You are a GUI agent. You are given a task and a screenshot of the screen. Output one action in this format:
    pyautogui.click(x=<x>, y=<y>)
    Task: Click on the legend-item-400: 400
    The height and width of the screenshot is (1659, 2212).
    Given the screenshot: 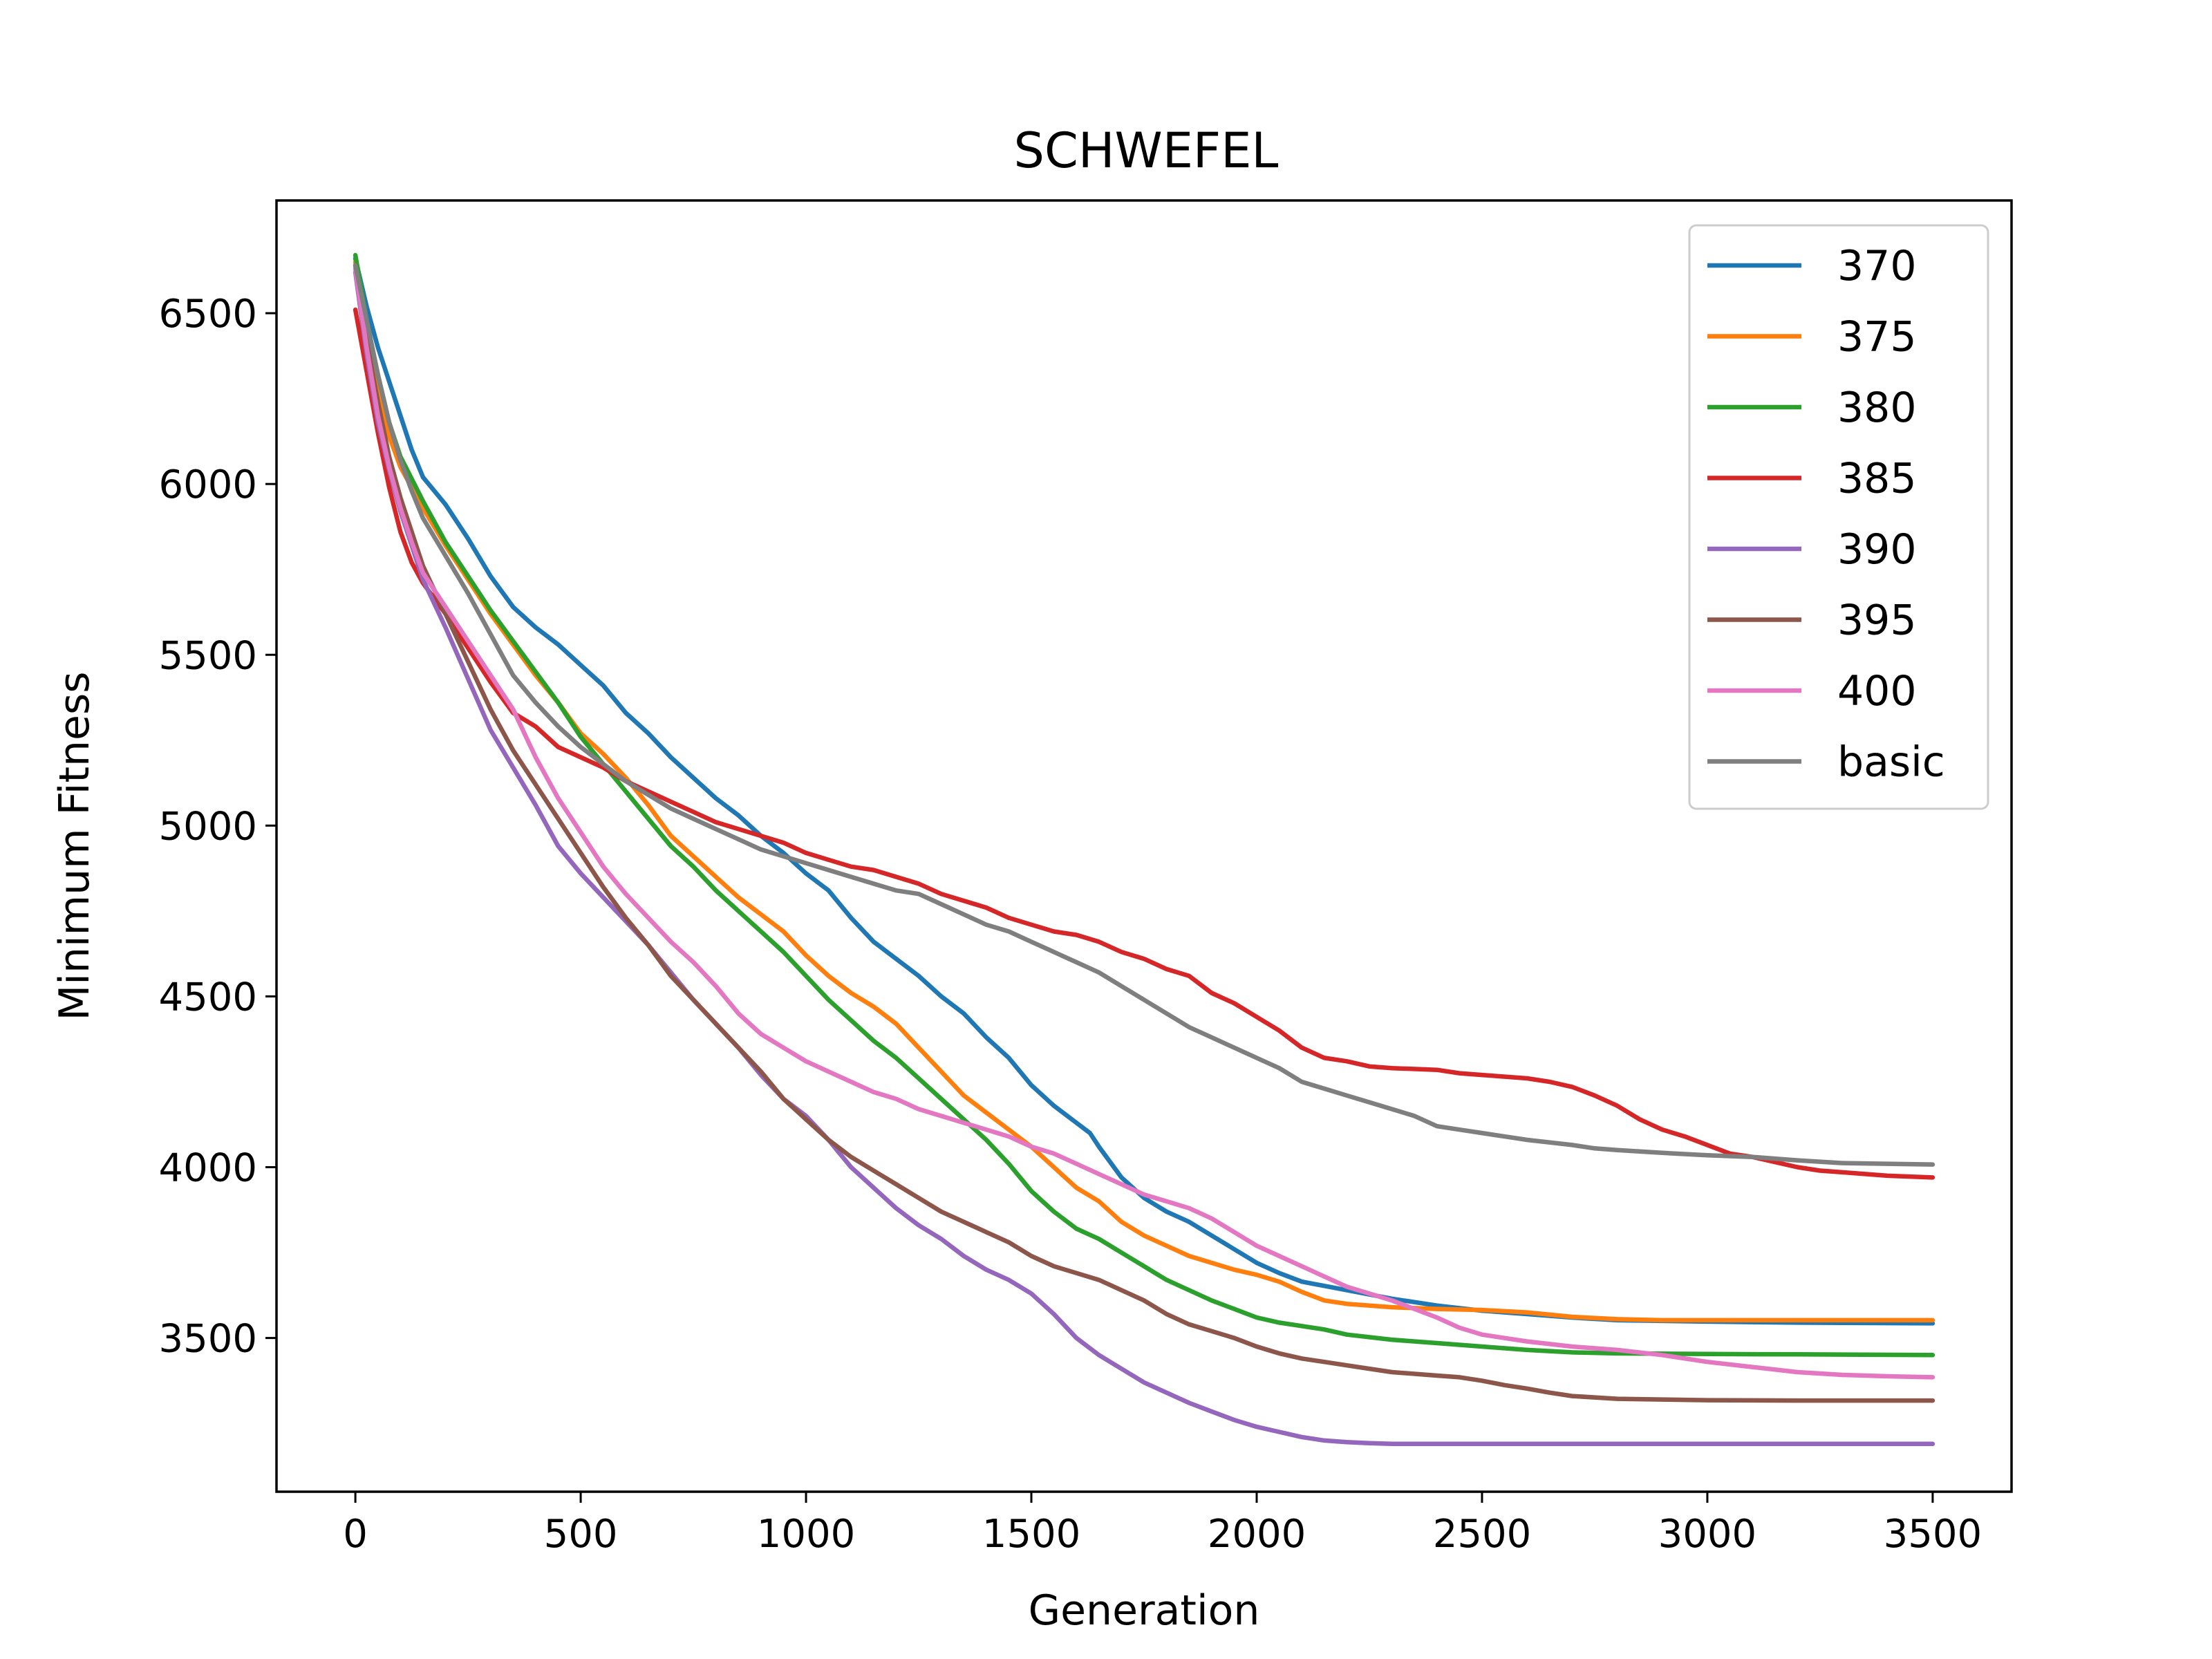 What is the action you would take?
    pyautogui.click(x=1812, y=691)
    